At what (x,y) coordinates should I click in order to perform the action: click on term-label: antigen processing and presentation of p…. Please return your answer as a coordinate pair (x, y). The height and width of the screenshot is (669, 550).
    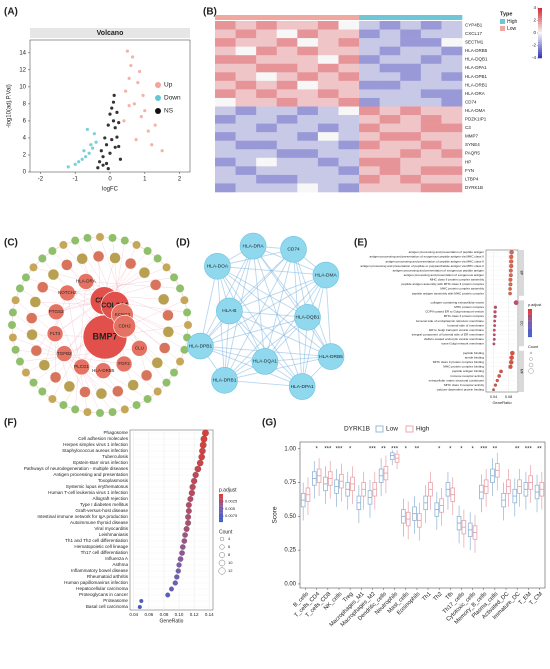
    Looking at the image, I should click on (434, 261).